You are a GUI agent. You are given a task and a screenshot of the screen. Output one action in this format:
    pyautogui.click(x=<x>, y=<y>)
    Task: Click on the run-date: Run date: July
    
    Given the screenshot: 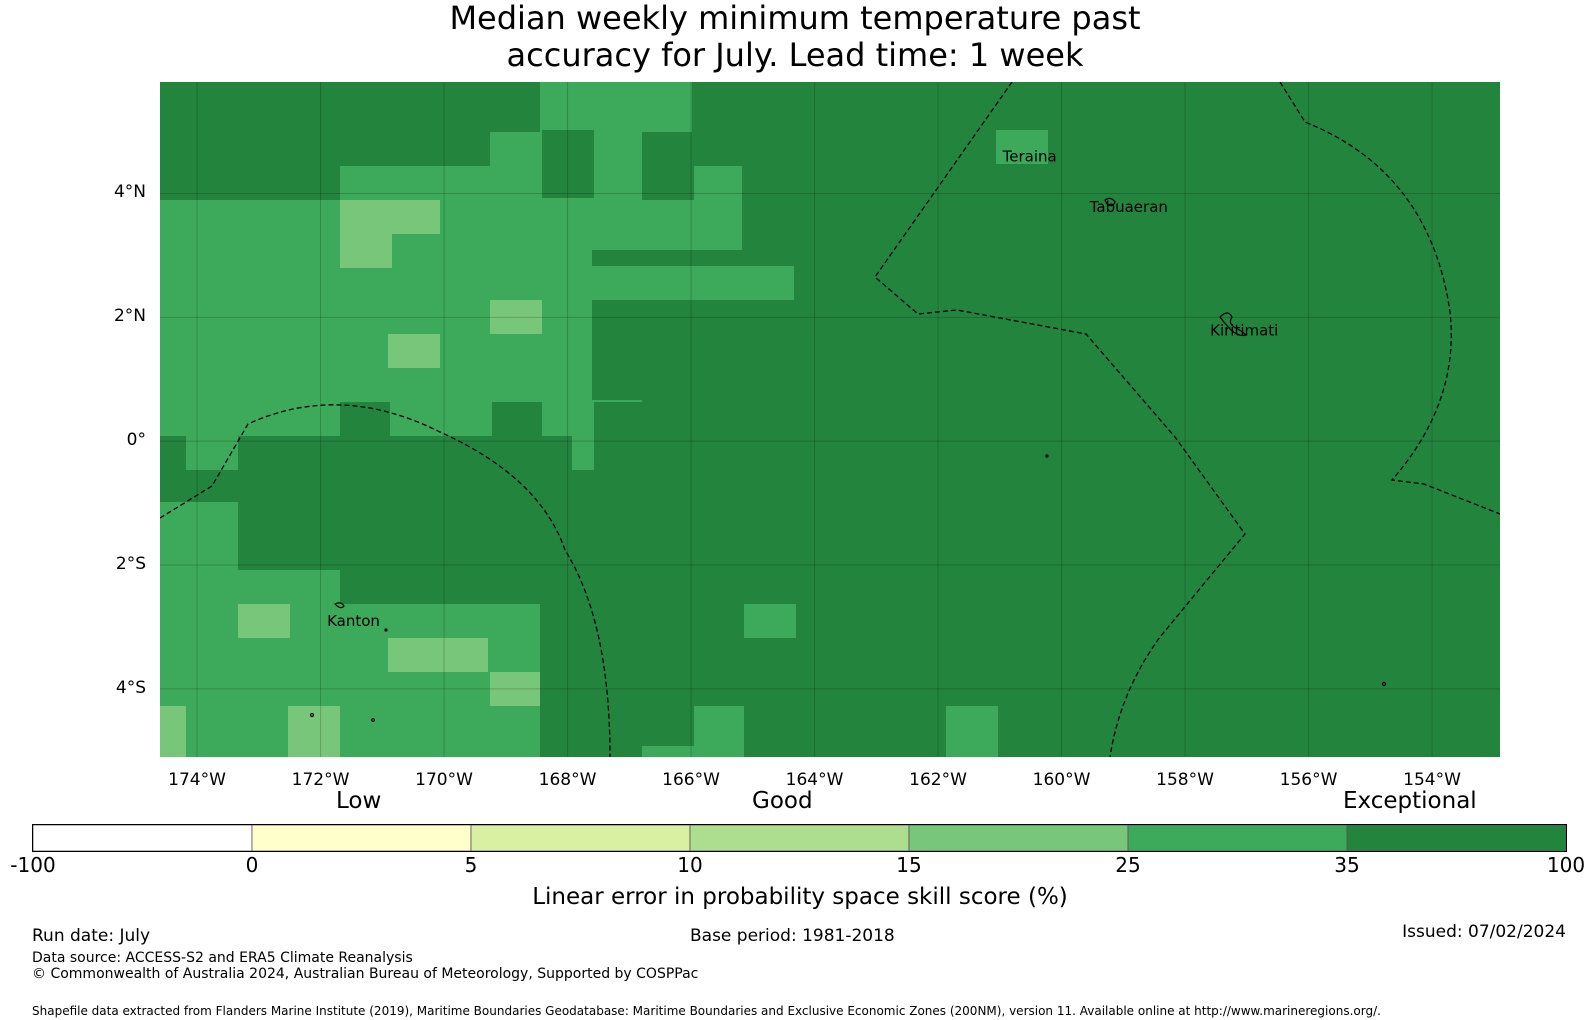 What is the action you would take?
    pyautogui.click(x=91, y=936)
    